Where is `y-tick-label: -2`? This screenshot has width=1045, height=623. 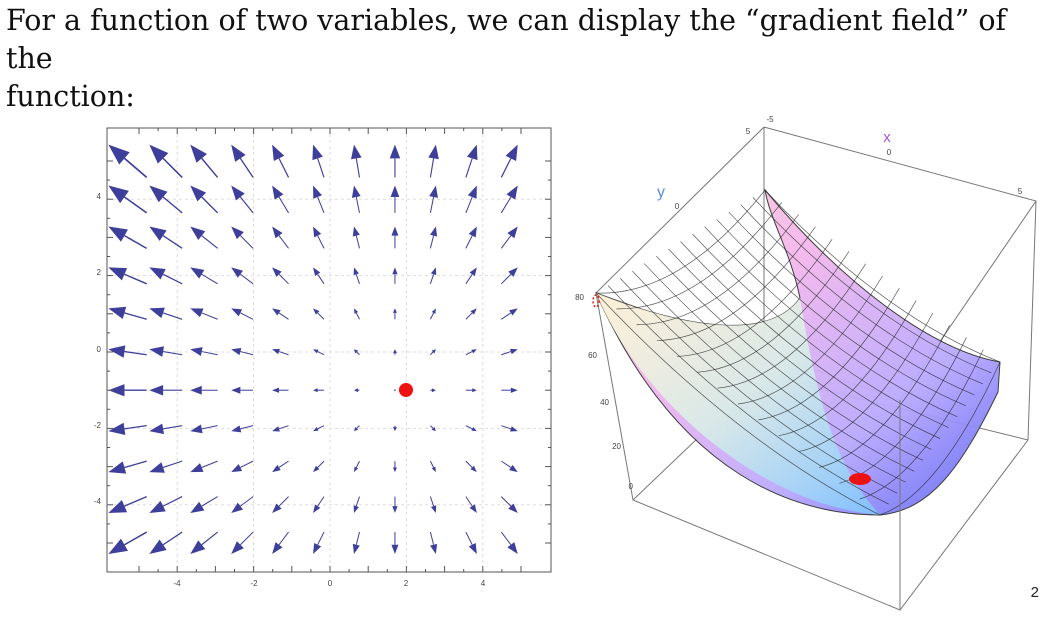 y-tick-label: -2 is located at coordinates (98, 425).